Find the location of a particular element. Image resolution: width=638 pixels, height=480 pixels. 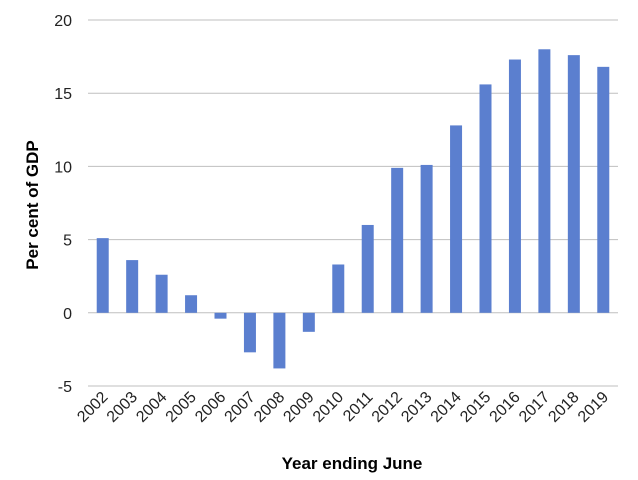

bar-2004 is located at coordinates (161, 293).